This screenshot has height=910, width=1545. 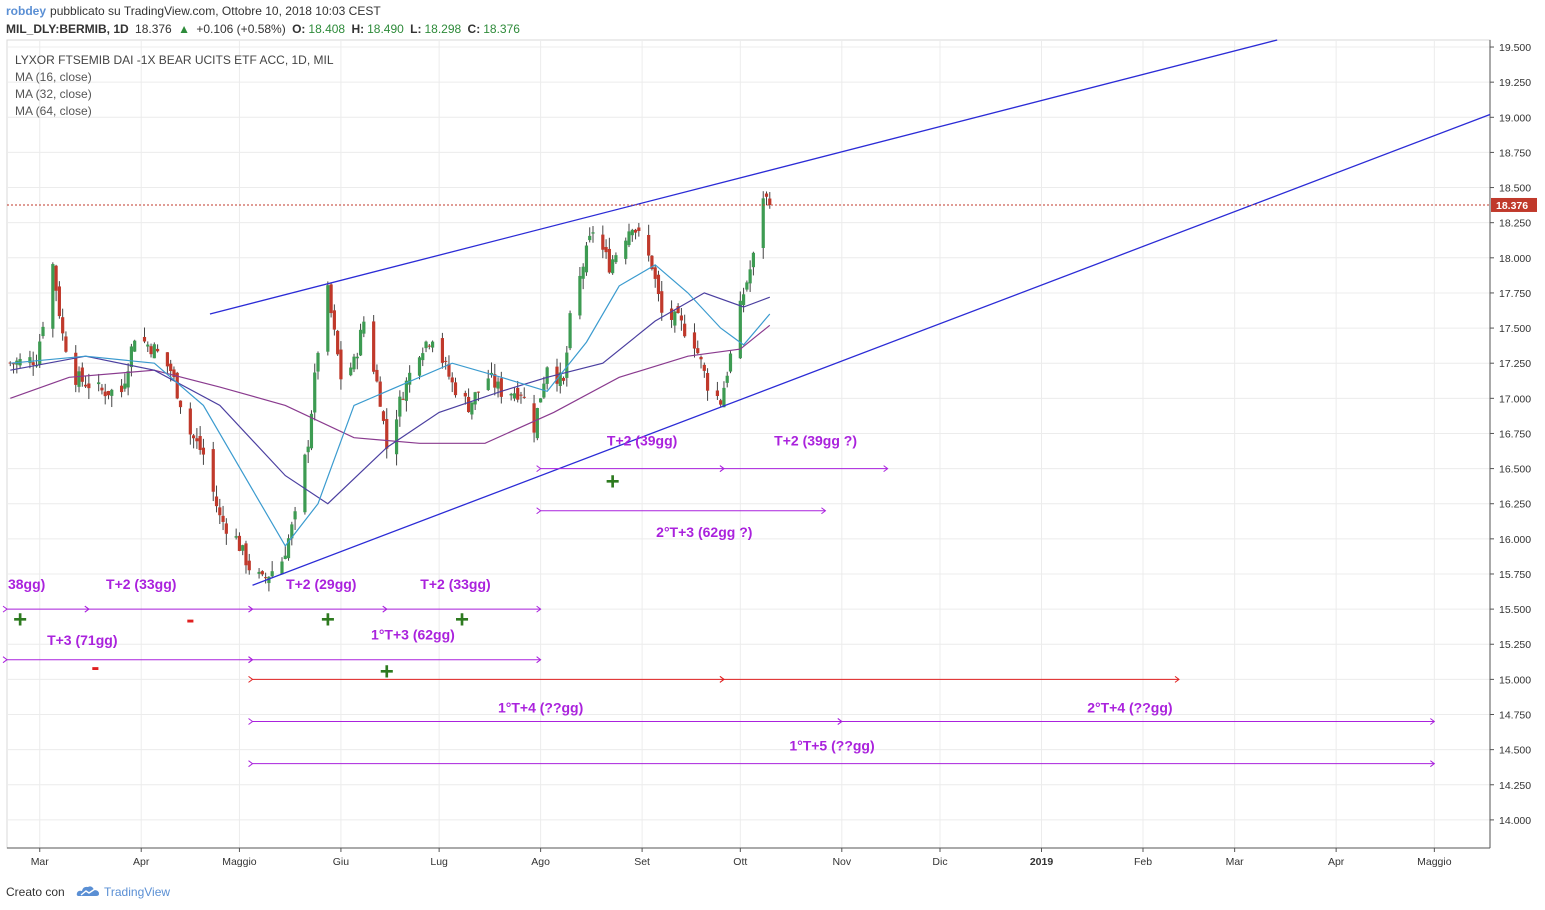 What do you see at coordinates (1515, 680) in the screenshot?
I see `price-tick-label: 15.000` at bounding box center [1515, 680].